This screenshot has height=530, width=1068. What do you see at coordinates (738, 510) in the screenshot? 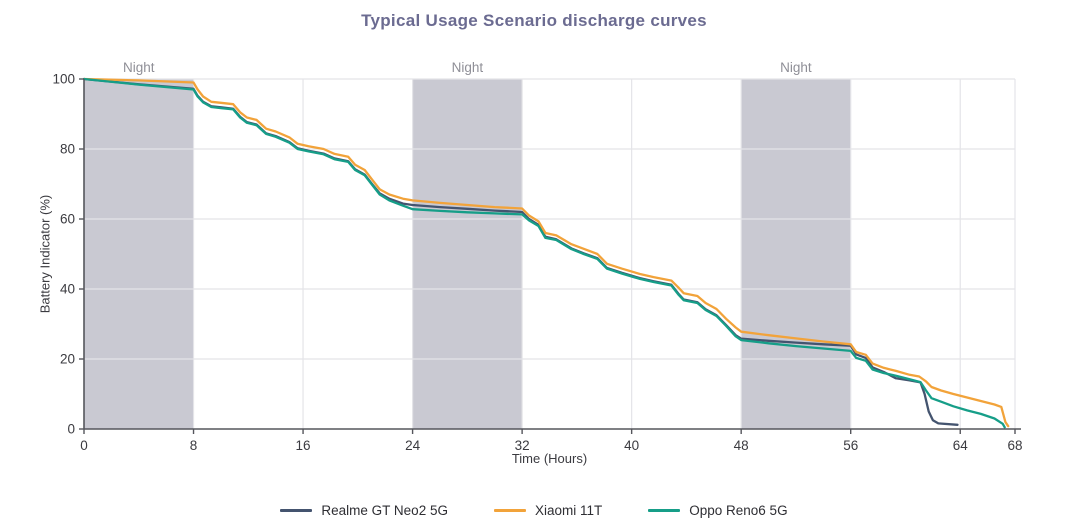
I see `legend-label: Oppo Reno6 5G` at bounding box center [738, 510].